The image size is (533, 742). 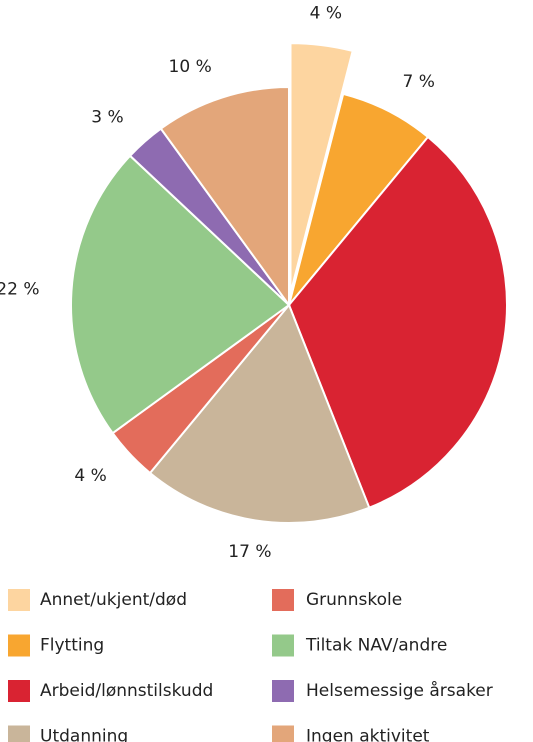 I want to click on data-label: 3 %, so click(x=107, y=117).